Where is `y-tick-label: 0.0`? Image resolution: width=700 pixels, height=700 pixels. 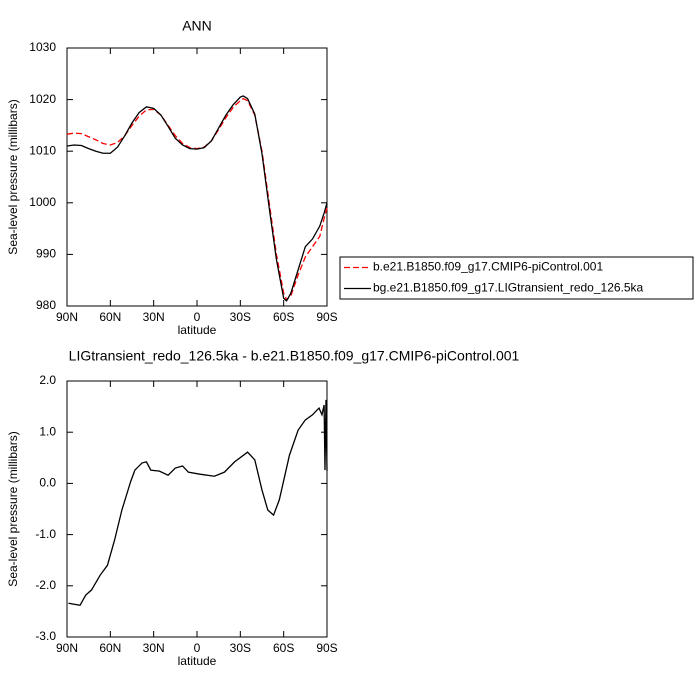
y-tick-label: 0.0 is located at coordinates (47, 483).